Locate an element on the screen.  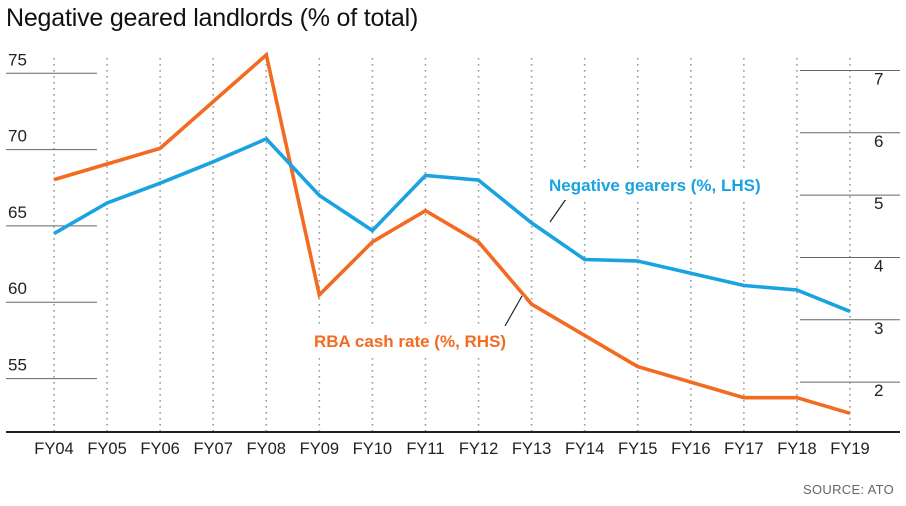
x-tick-label-FY09: FY09 is located at coordinates (319, 449).